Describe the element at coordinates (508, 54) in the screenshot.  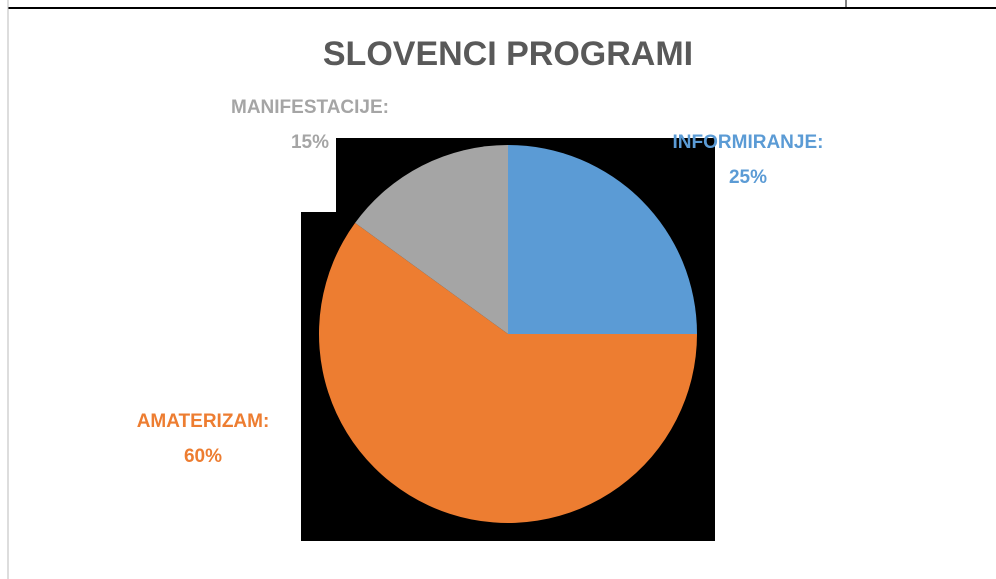
I see `chart-title: SLOVENCI PROGRAMI` at that location.